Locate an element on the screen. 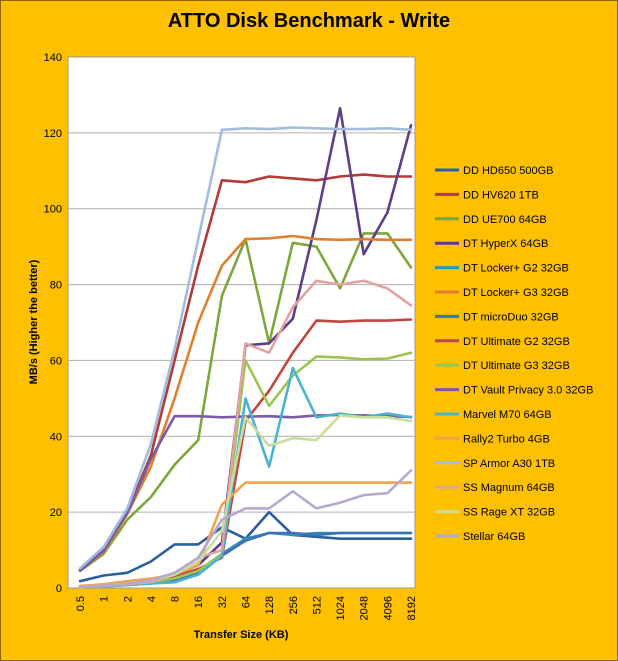  legend-label: SP Armor A30 1TB is located at coordinates (509, 464).